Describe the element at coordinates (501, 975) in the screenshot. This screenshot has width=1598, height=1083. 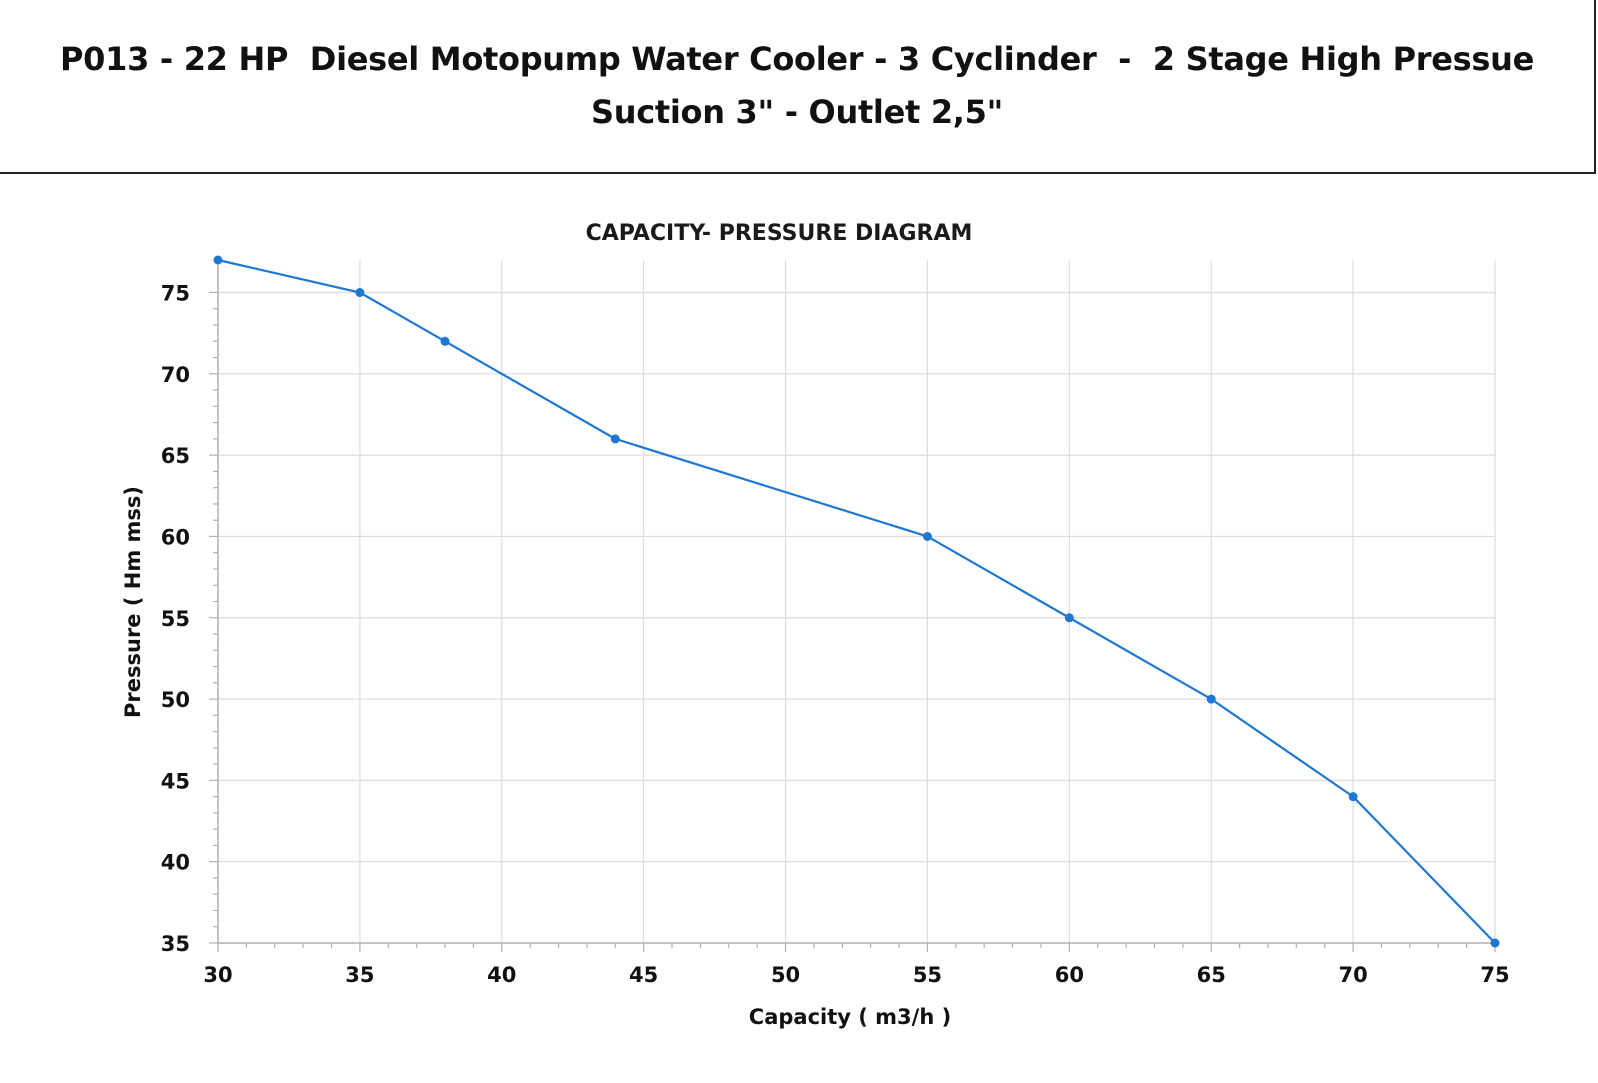
I see `x-tick-label: 40` at that location.